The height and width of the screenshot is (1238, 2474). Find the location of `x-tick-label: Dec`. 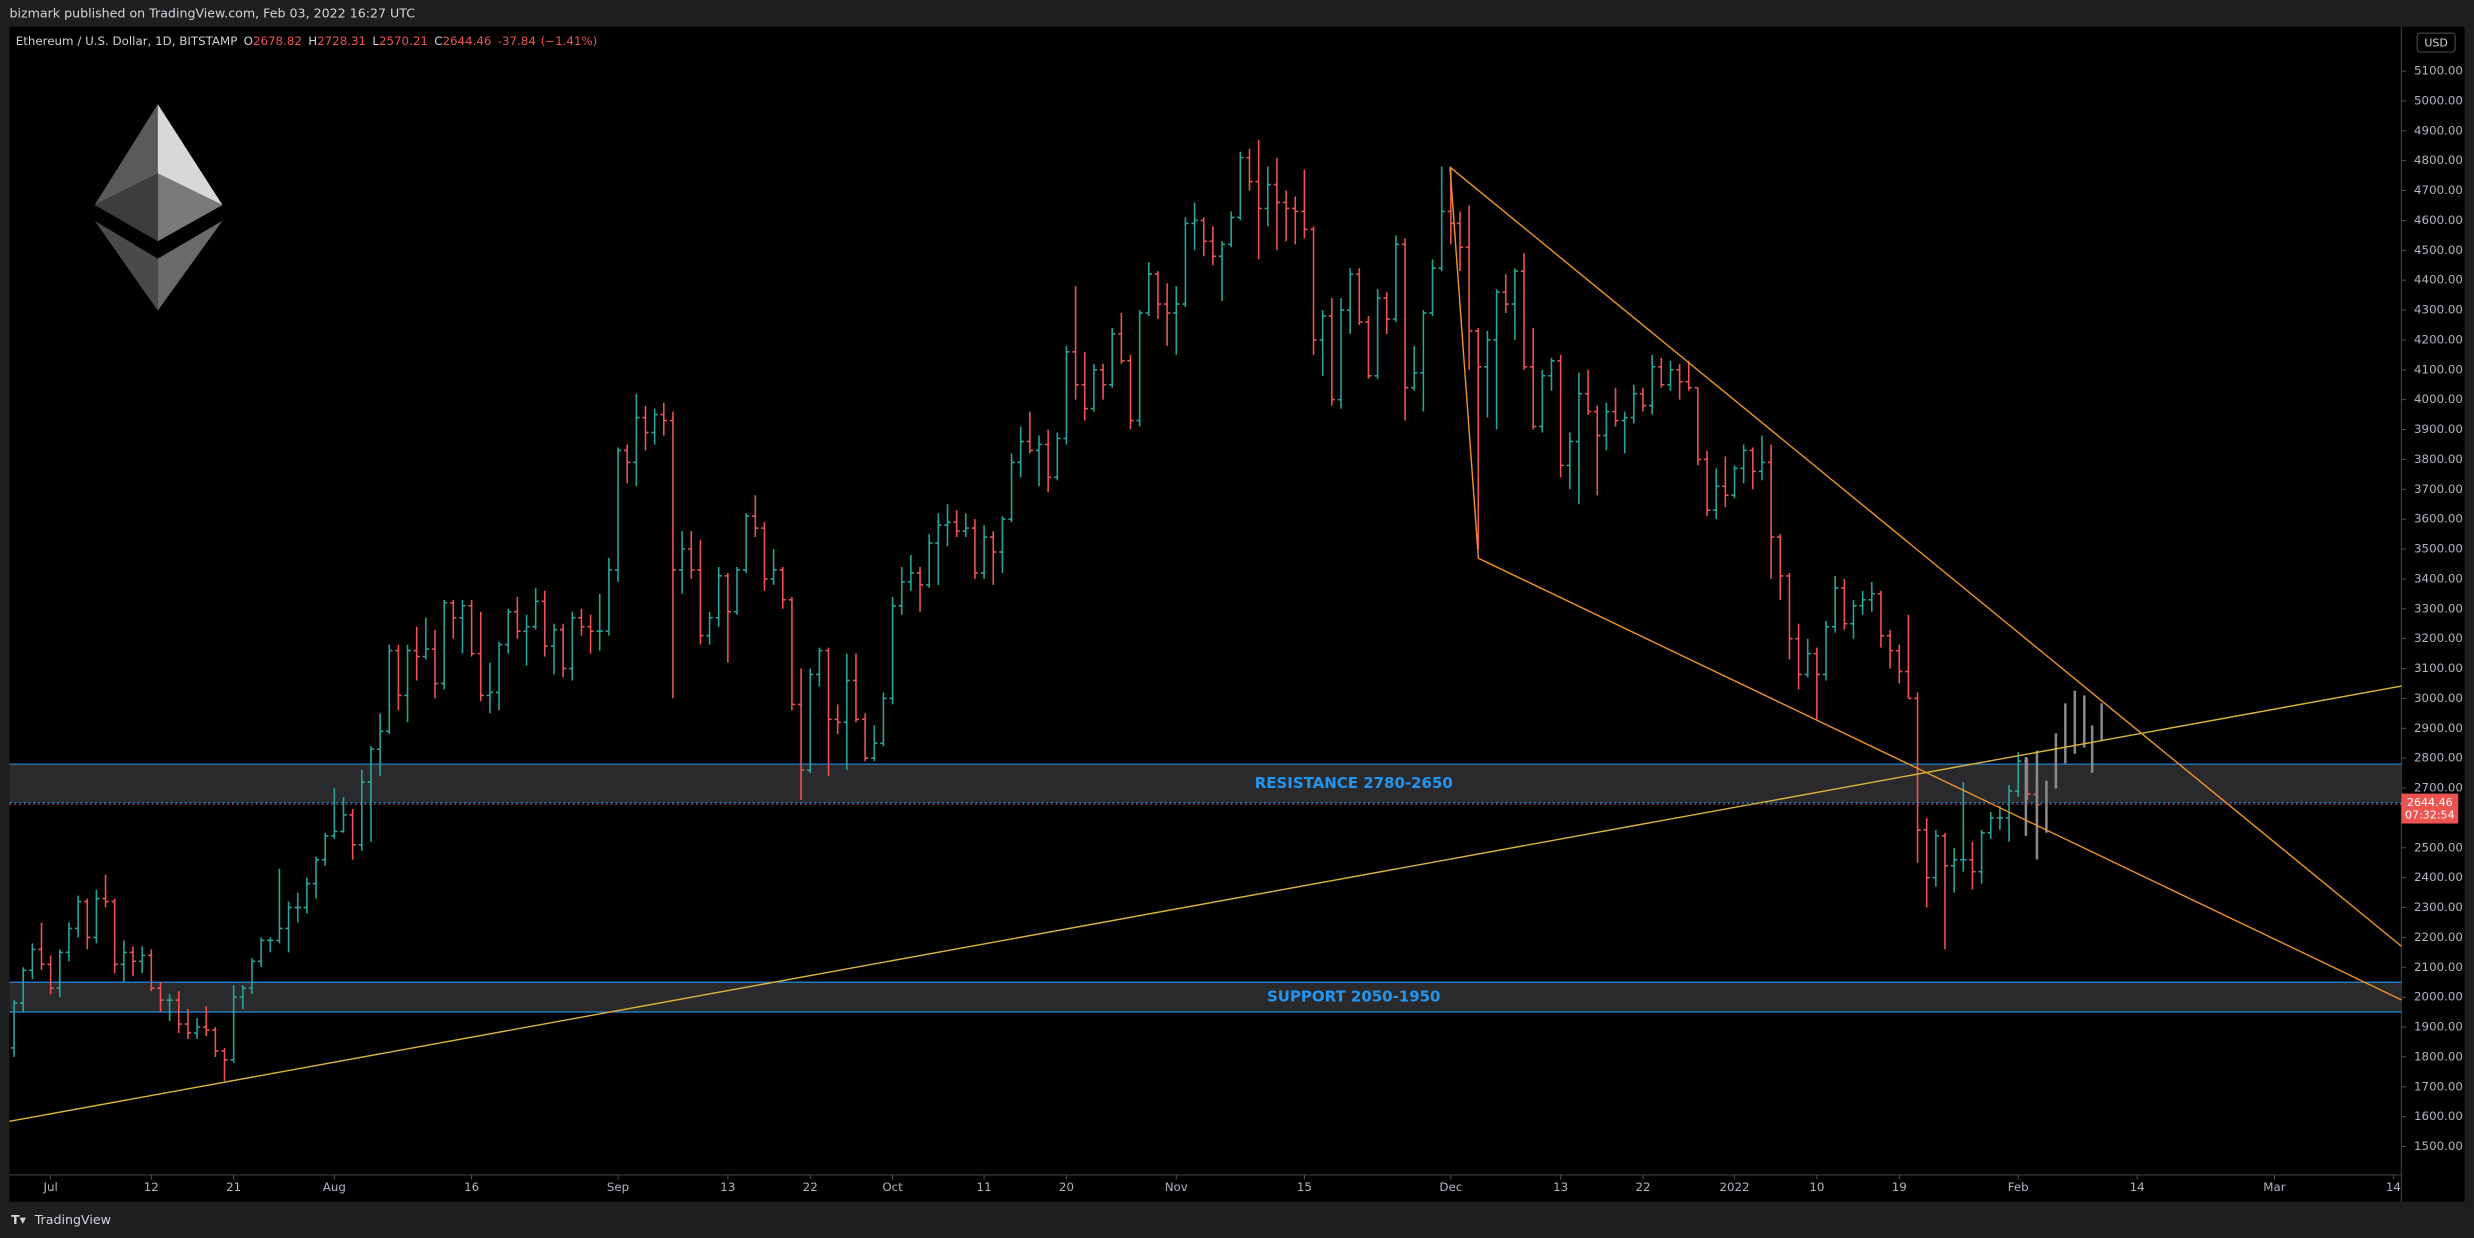

x-tick-label: Dec is located at coordinates (1450, 1187).